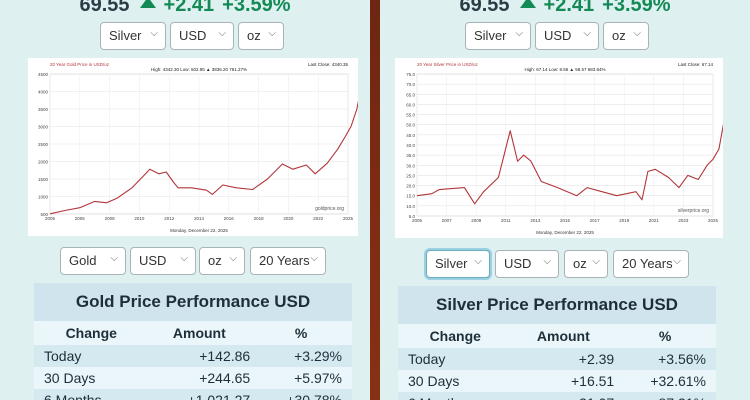 The image size is (750, 400). What do you see at coordinates (169, 218) in the screenshot?
I see `x-tick-label: 2012` at bounding box center [169, 218].